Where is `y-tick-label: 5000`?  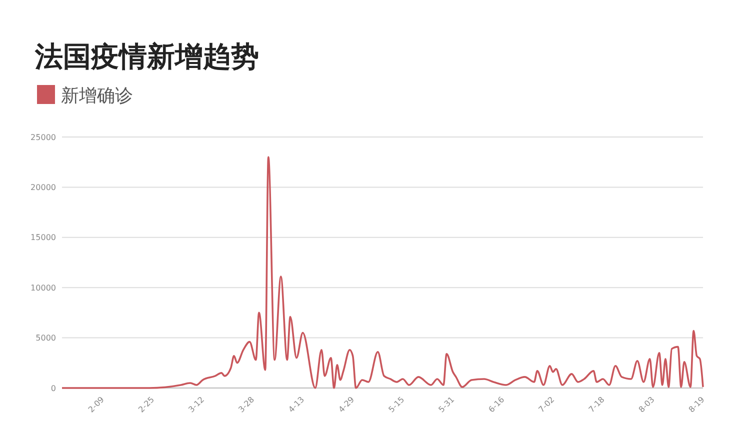 y-tick-label: 5000 is located at coordinates (46, 338).